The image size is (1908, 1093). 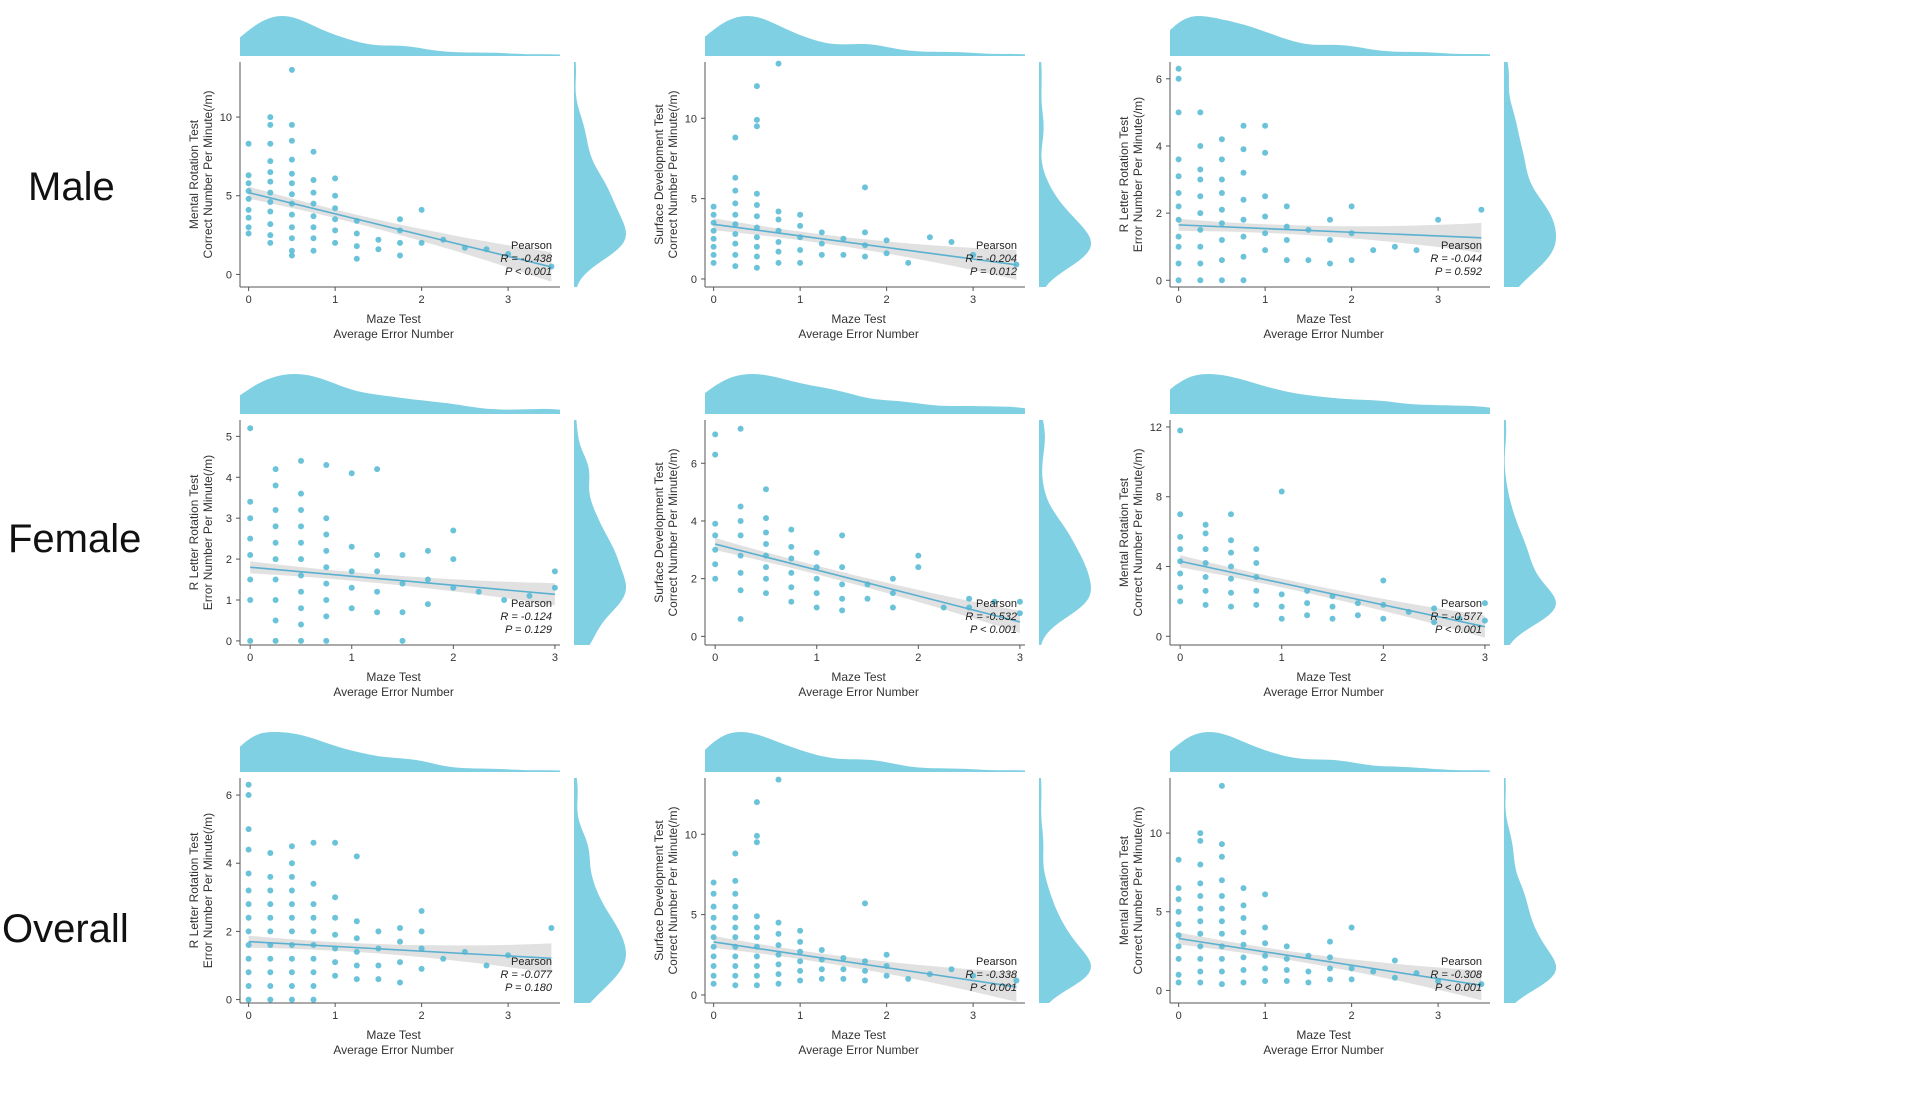 I want to click on regression-line, so click(x=400, y=229).